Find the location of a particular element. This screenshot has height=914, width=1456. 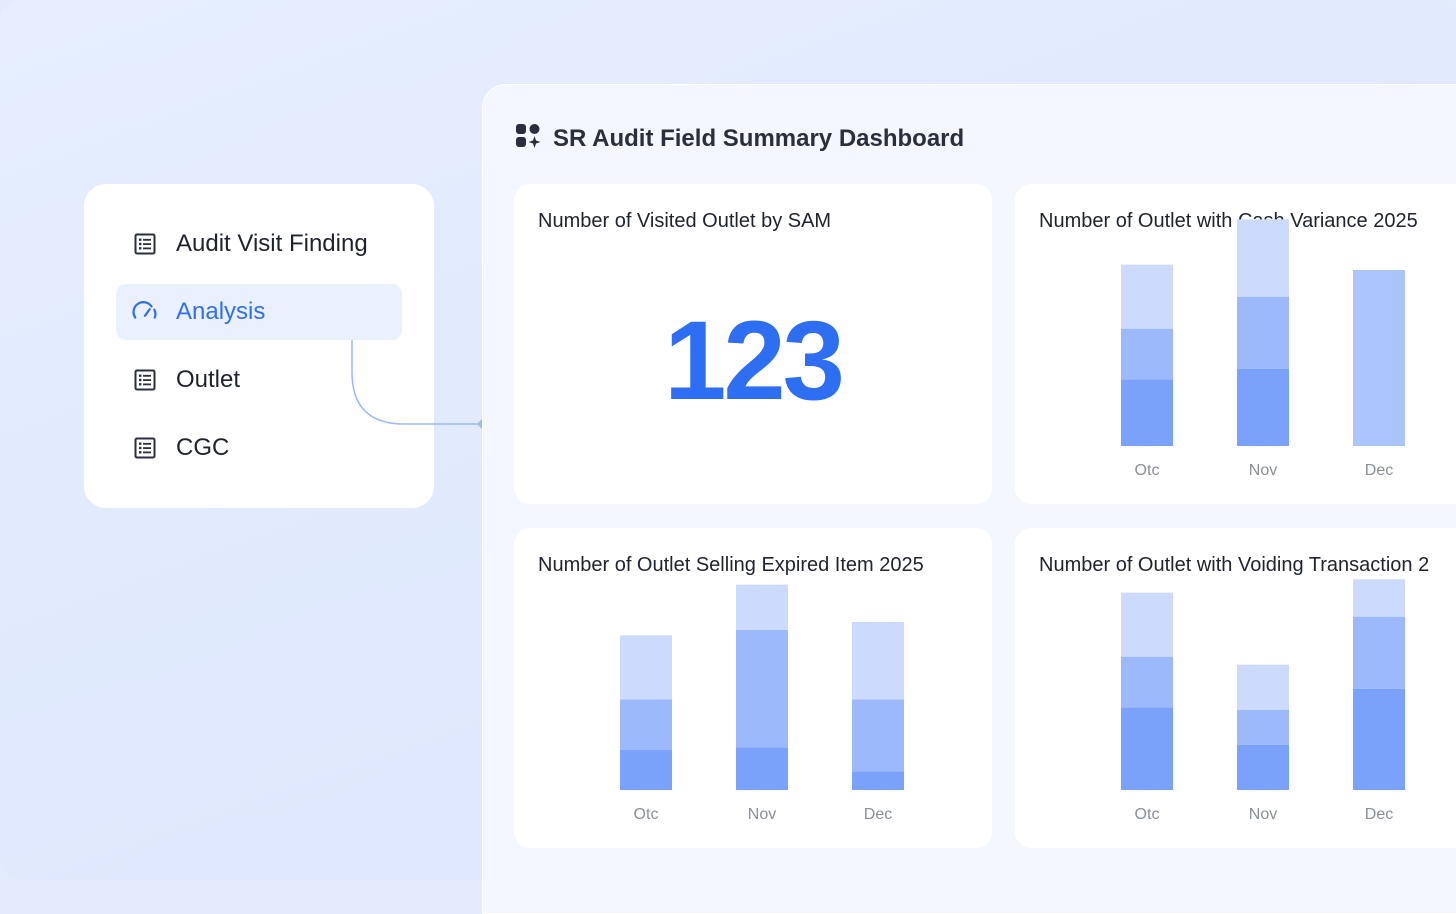

sidebar-item-cgc: CGC is located at coordinates (259, 448).